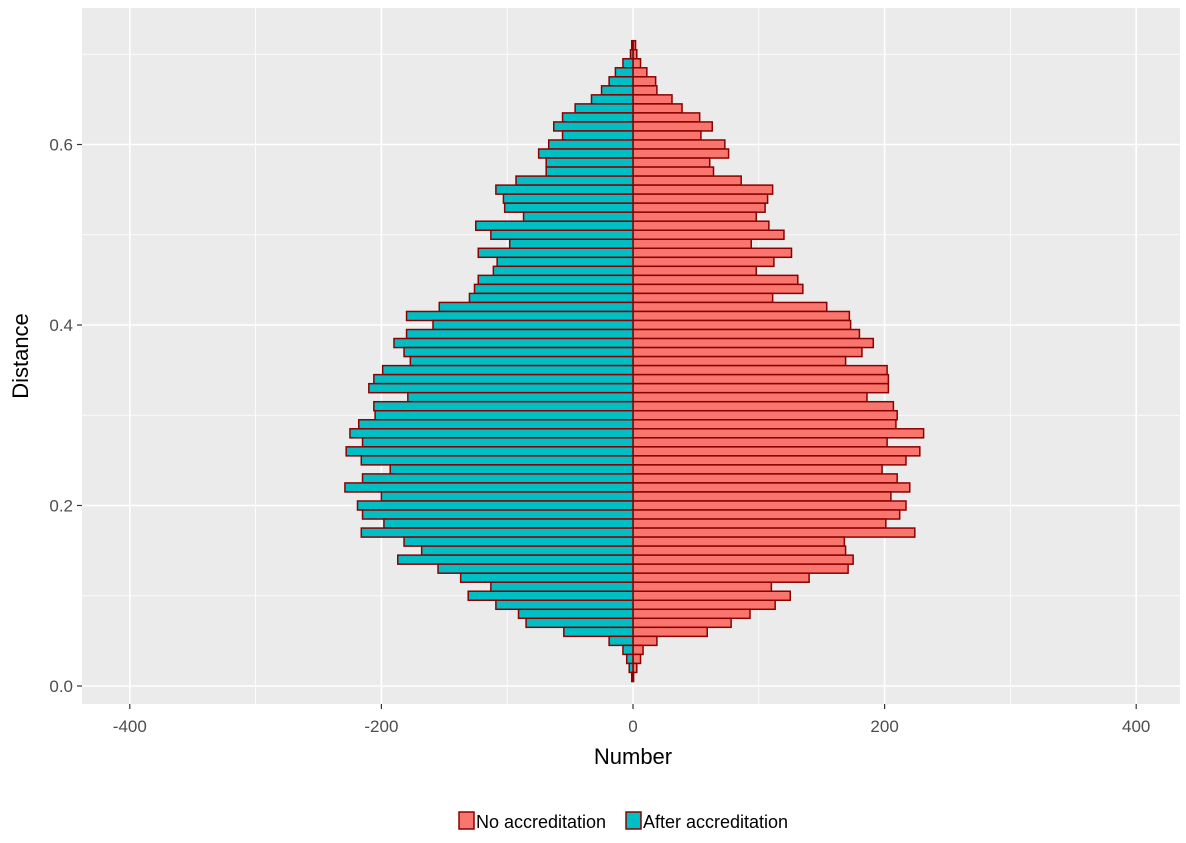 The image size is (1186, 843). Describe the element at coordinates (633, 756) in the screenshot. I see `x-axis-title: Number` at that location.